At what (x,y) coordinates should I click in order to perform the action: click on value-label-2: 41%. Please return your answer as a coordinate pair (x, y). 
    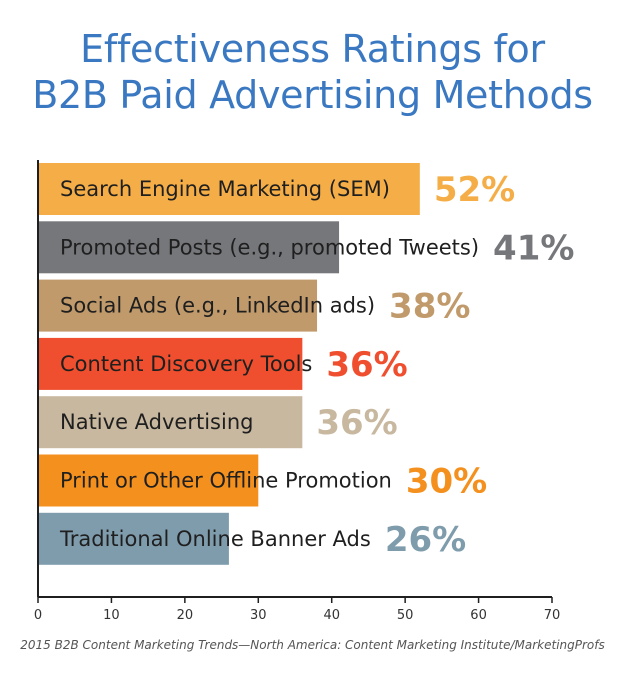
    Looking at the image, I should click on (533, 248).